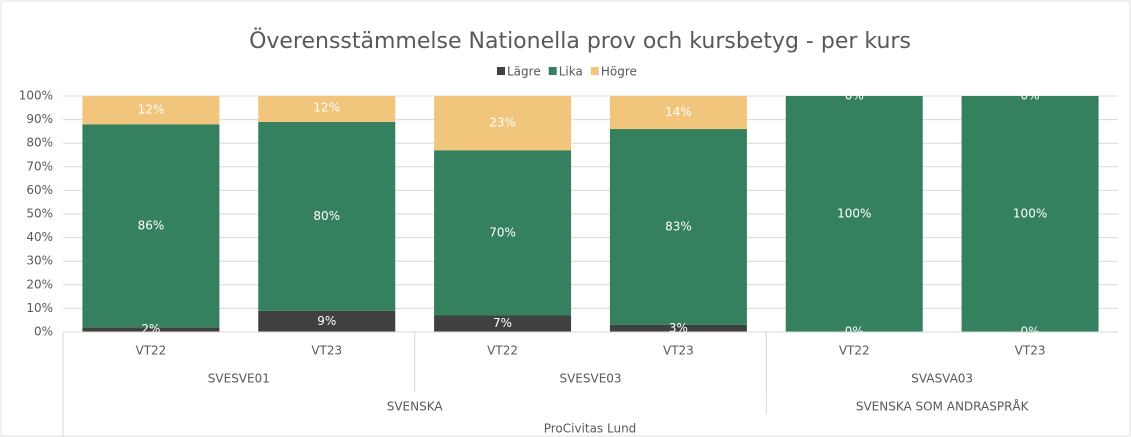  What do you see at coordinates (571, 72) in the screenshot?
I see `legend-label: Lika` at bounding box center [571, 72].